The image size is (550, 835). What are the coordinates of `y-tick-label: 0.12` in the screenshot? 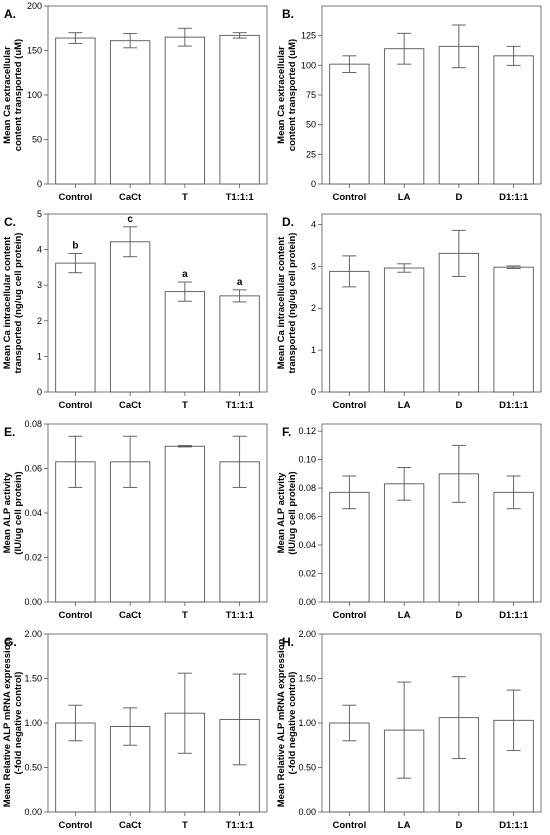 It's located at (307, 431).